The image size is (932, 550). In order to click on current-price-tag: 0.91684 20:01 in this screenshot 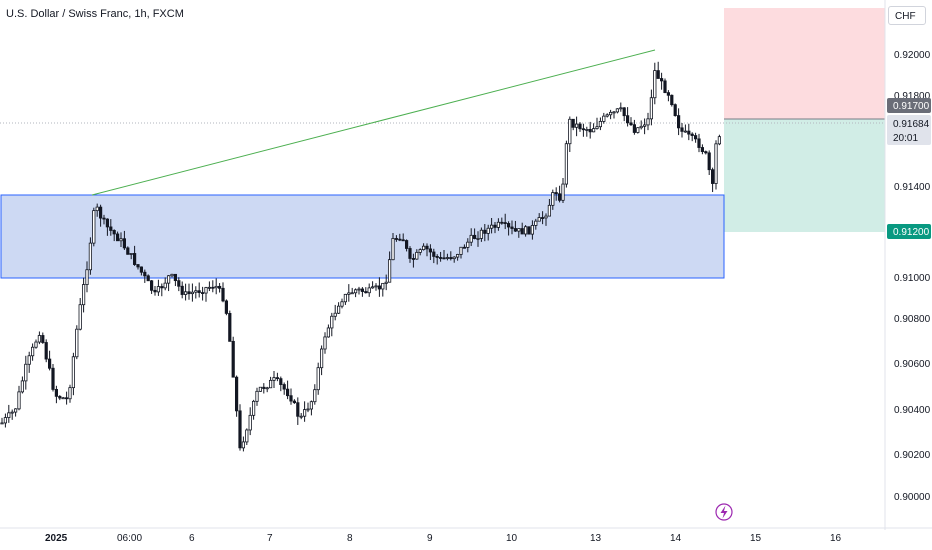, I will do `click(909, 130)`.